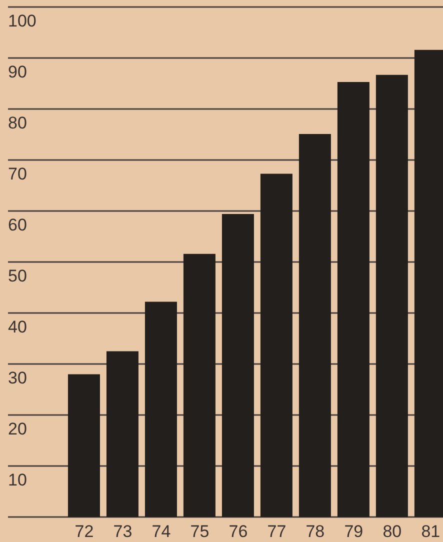  What do you see at coordinates (238, 532) in the screenshot?
I see `x-tick-label: 76` at bounding box center [238, 532].